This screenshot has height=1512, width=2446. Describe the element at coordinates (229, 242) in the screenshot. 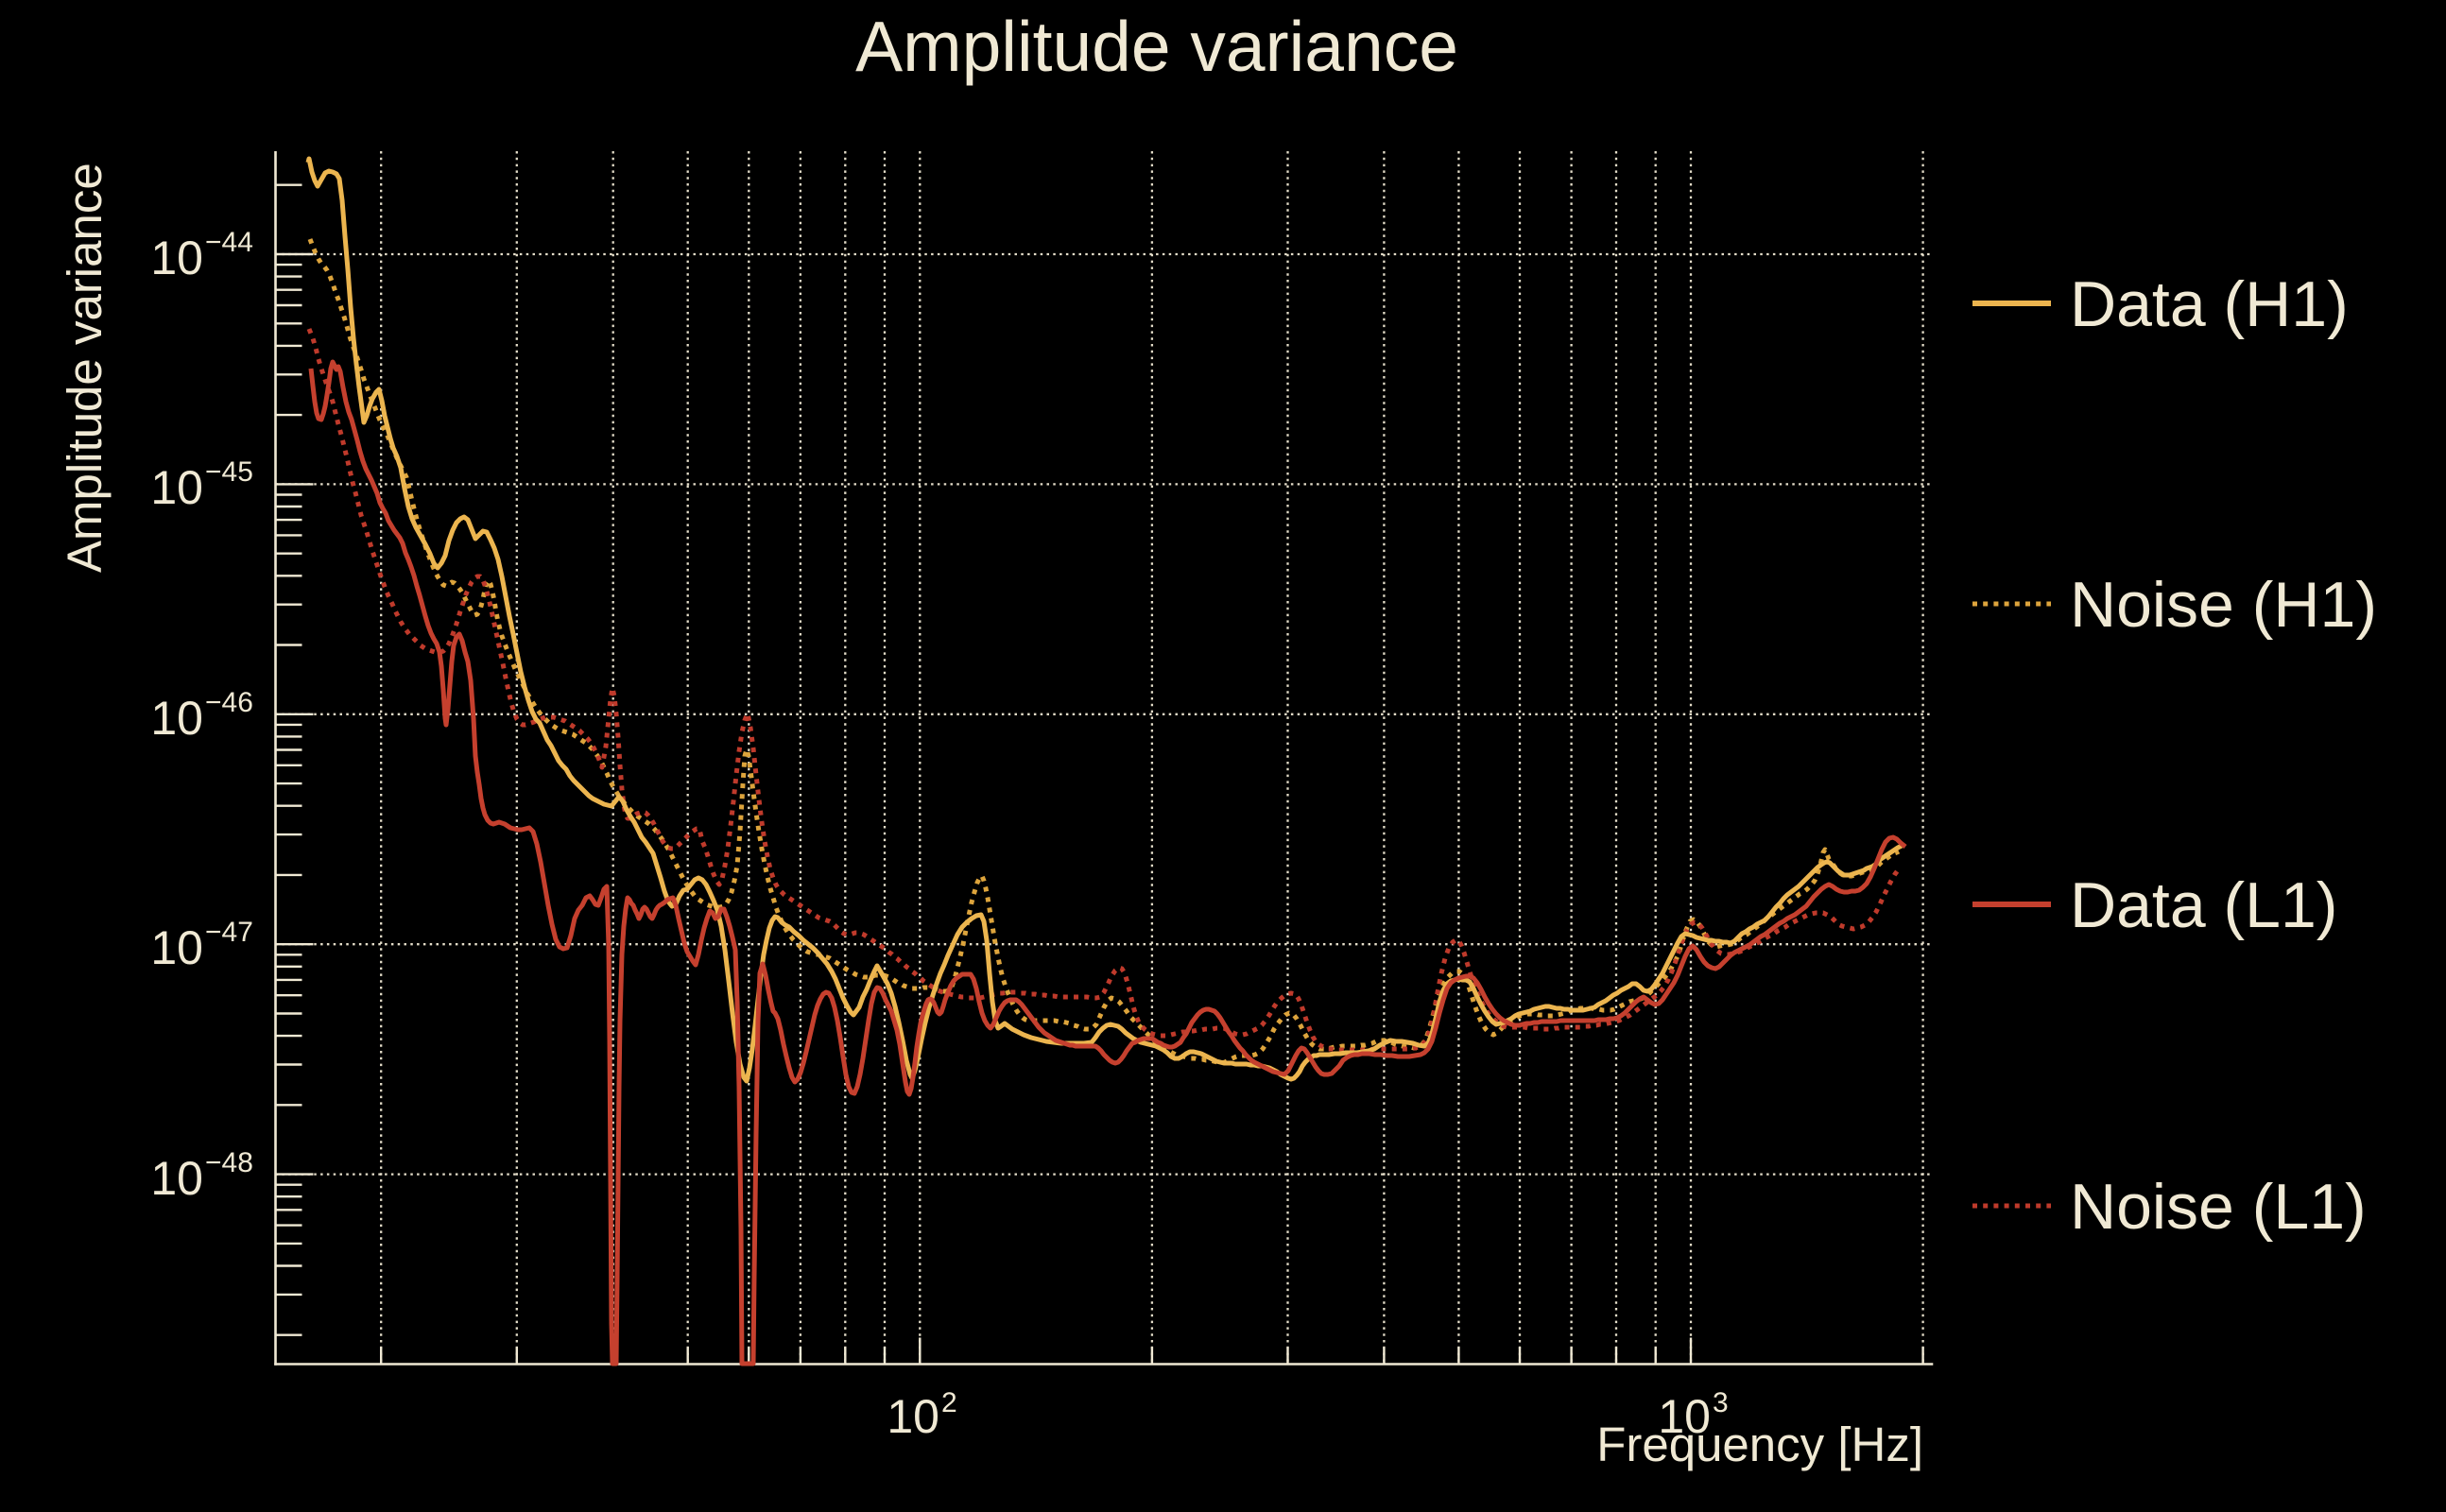

I see `svg-text: −44` at that location.